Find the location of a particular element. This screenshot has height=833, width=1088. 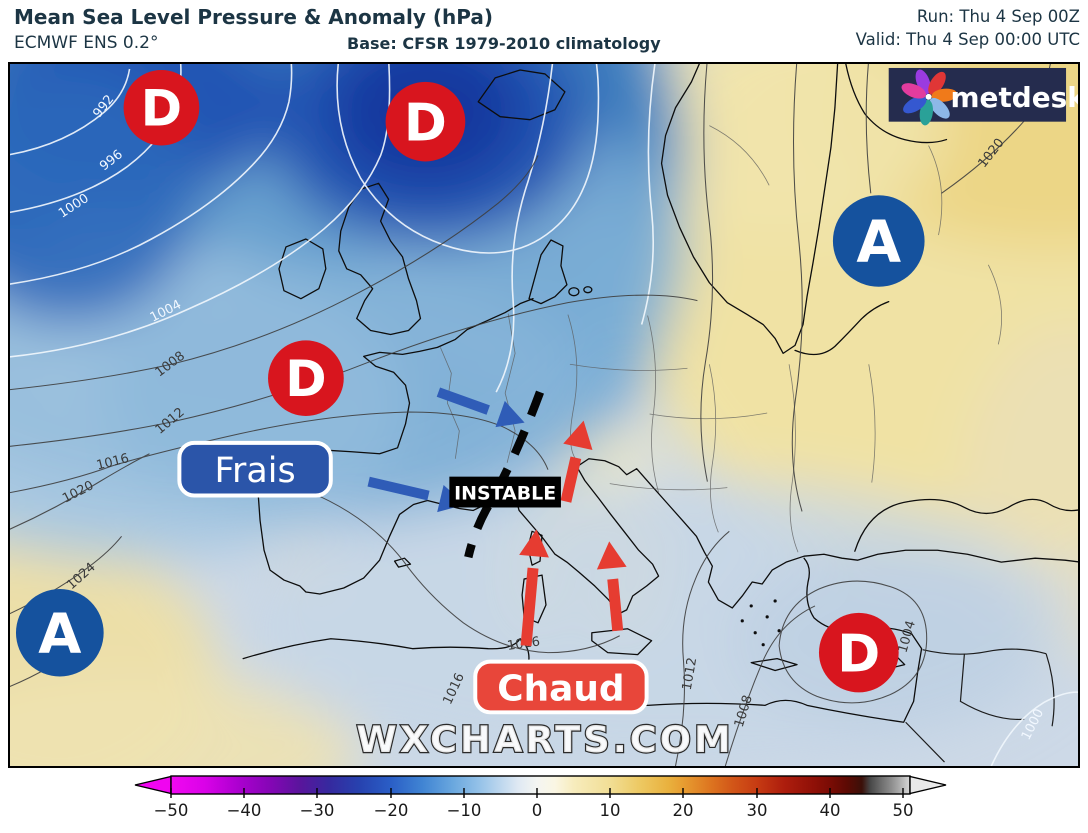

colorbar-tick-labels: −50 −40 −30 −20 −10 0 10 20 30 40 50 is located at coordinates (534, 810).